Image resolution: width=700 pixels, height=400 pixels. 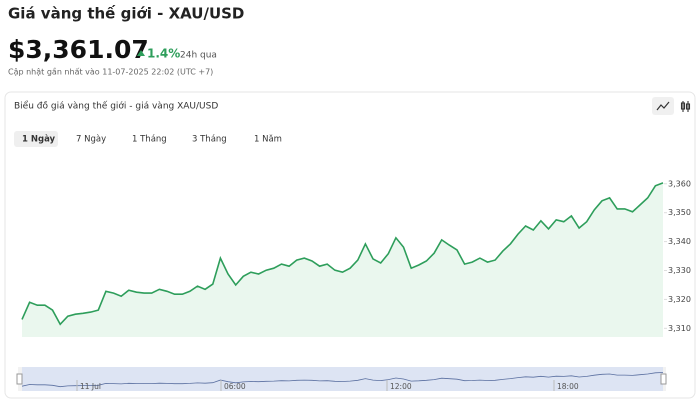 What do you see at coordinates (268, 140) in the screenshot?
I see `tab: 1 Năm` at bounding box center [268, 140].